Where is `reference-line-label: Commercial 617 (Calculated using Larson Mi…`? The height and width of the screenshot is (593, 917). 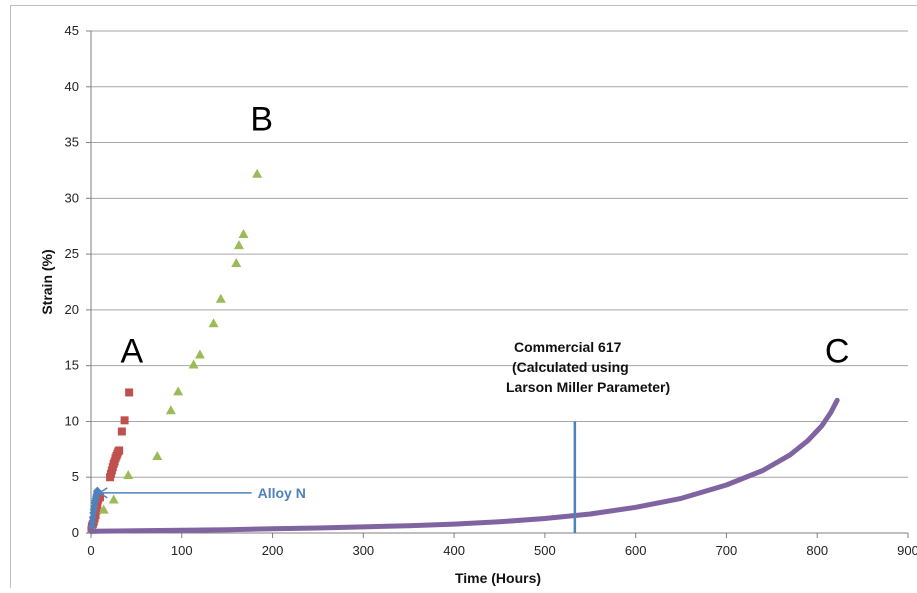
reference-line-label: Commercial 617 (Calculated using Larson Mi… is located at coordinates (588, 367).